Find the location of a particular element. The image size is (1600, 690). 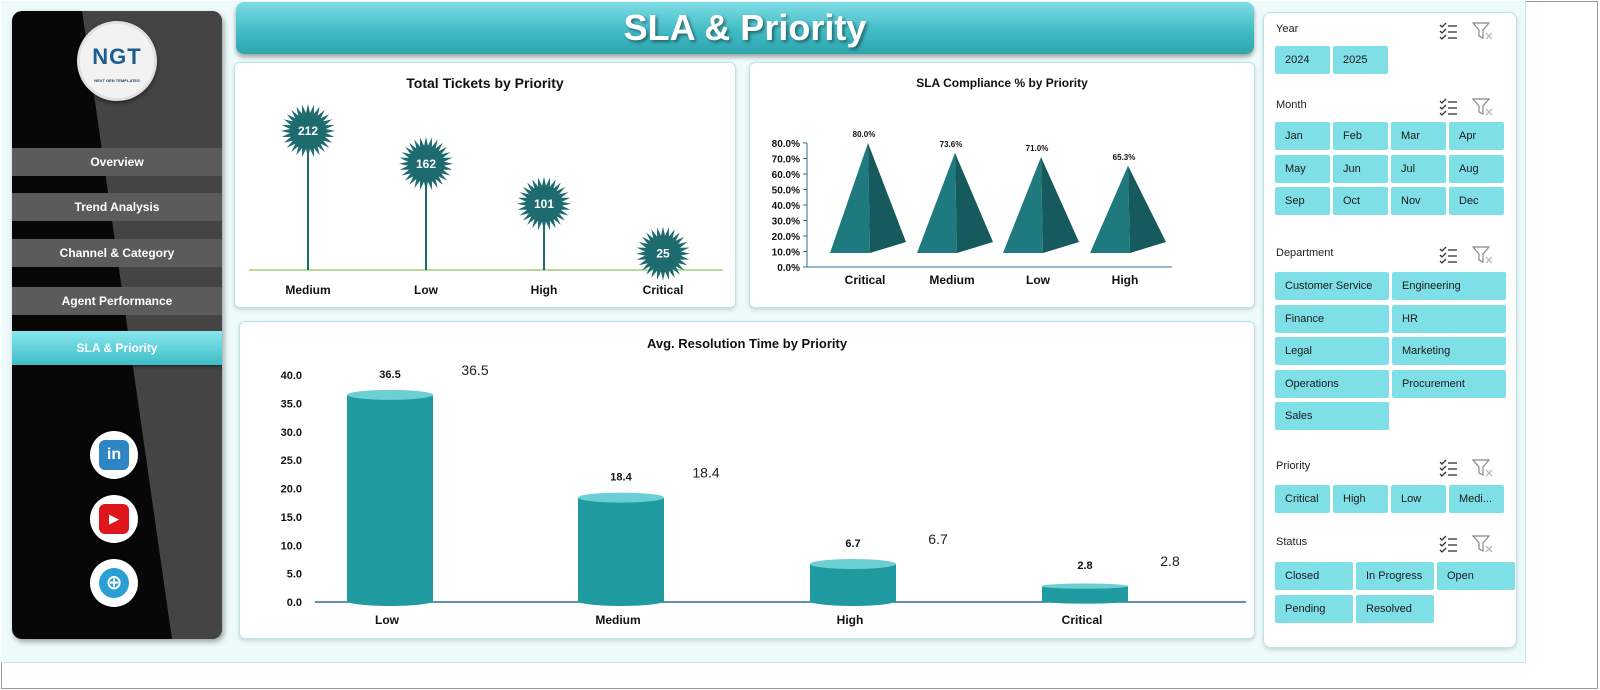

slicer-month-item: Sep is located at coordinates (1302, 201).